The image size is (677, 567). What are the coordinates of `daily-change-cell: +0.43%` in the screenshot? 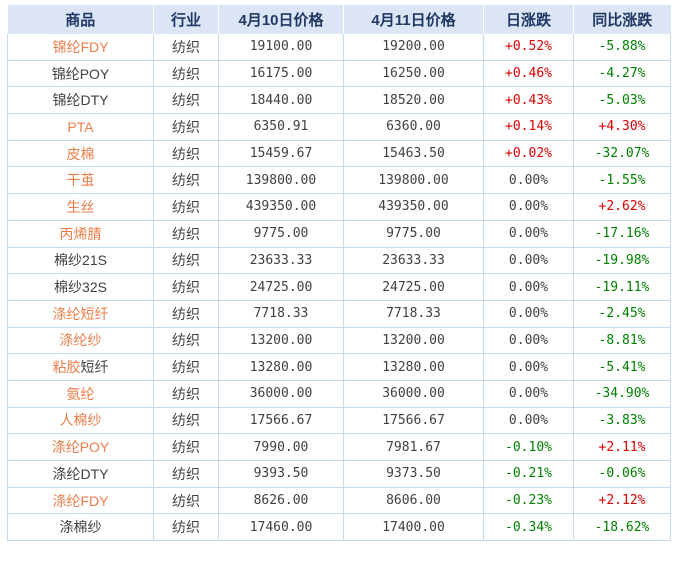 It's located at (528, 100).